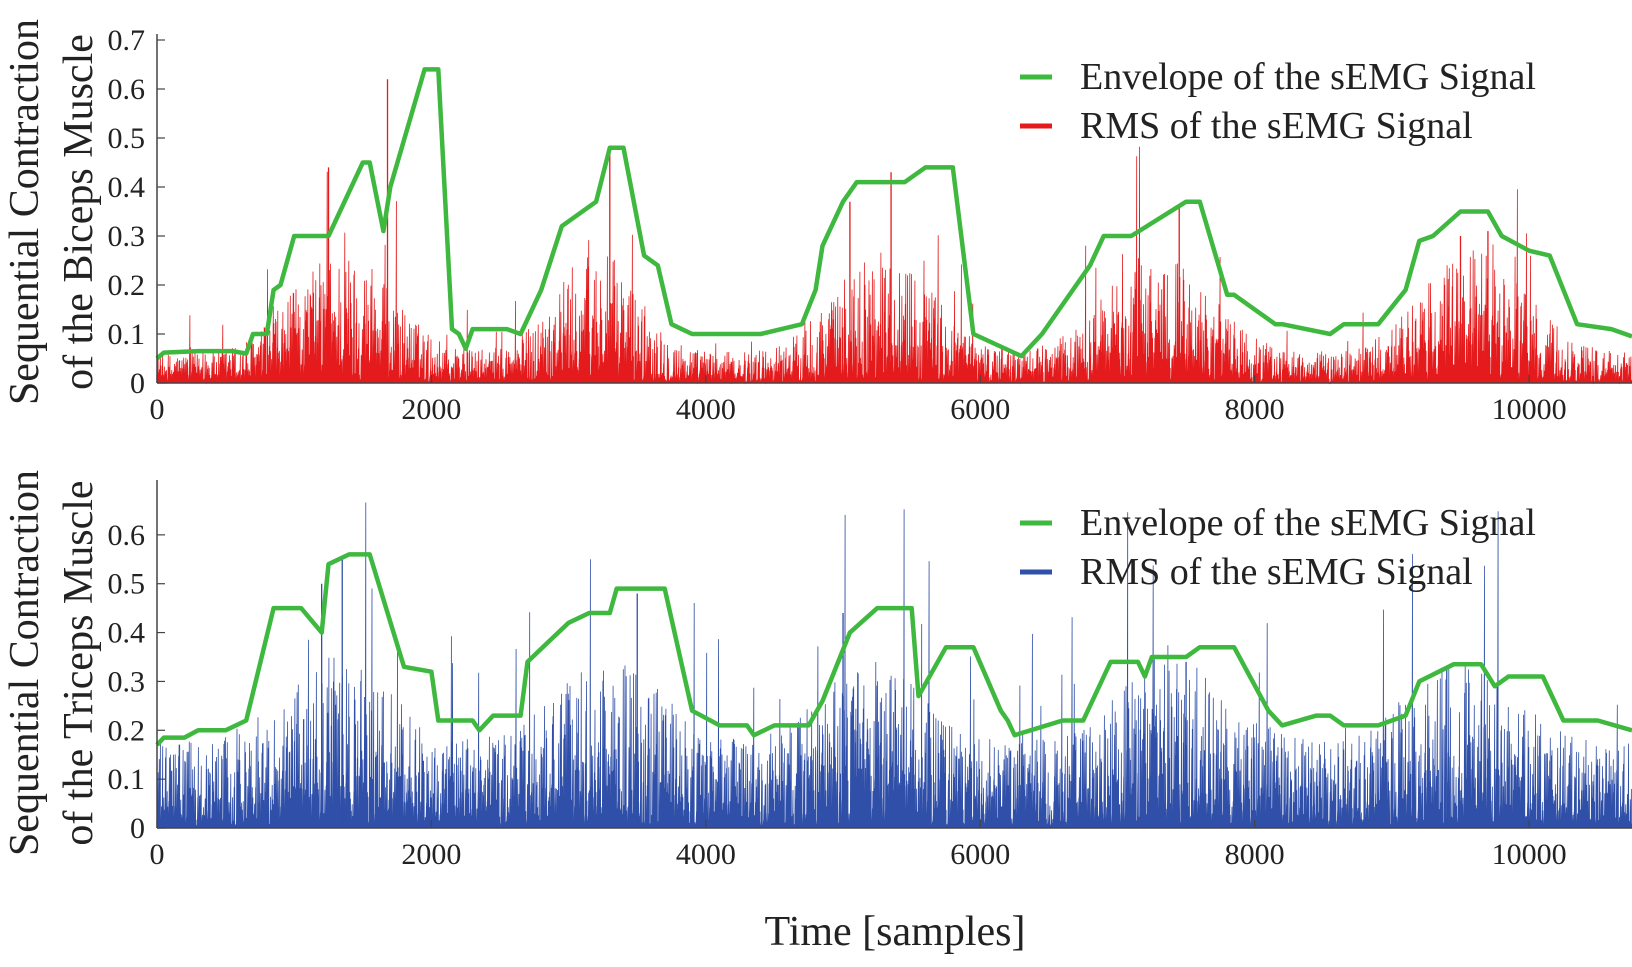 The height and width of the screenshot is (967, 1632). I want to click on biceps-ylabel-line1: Sequential Contraction, so click(25, 212).